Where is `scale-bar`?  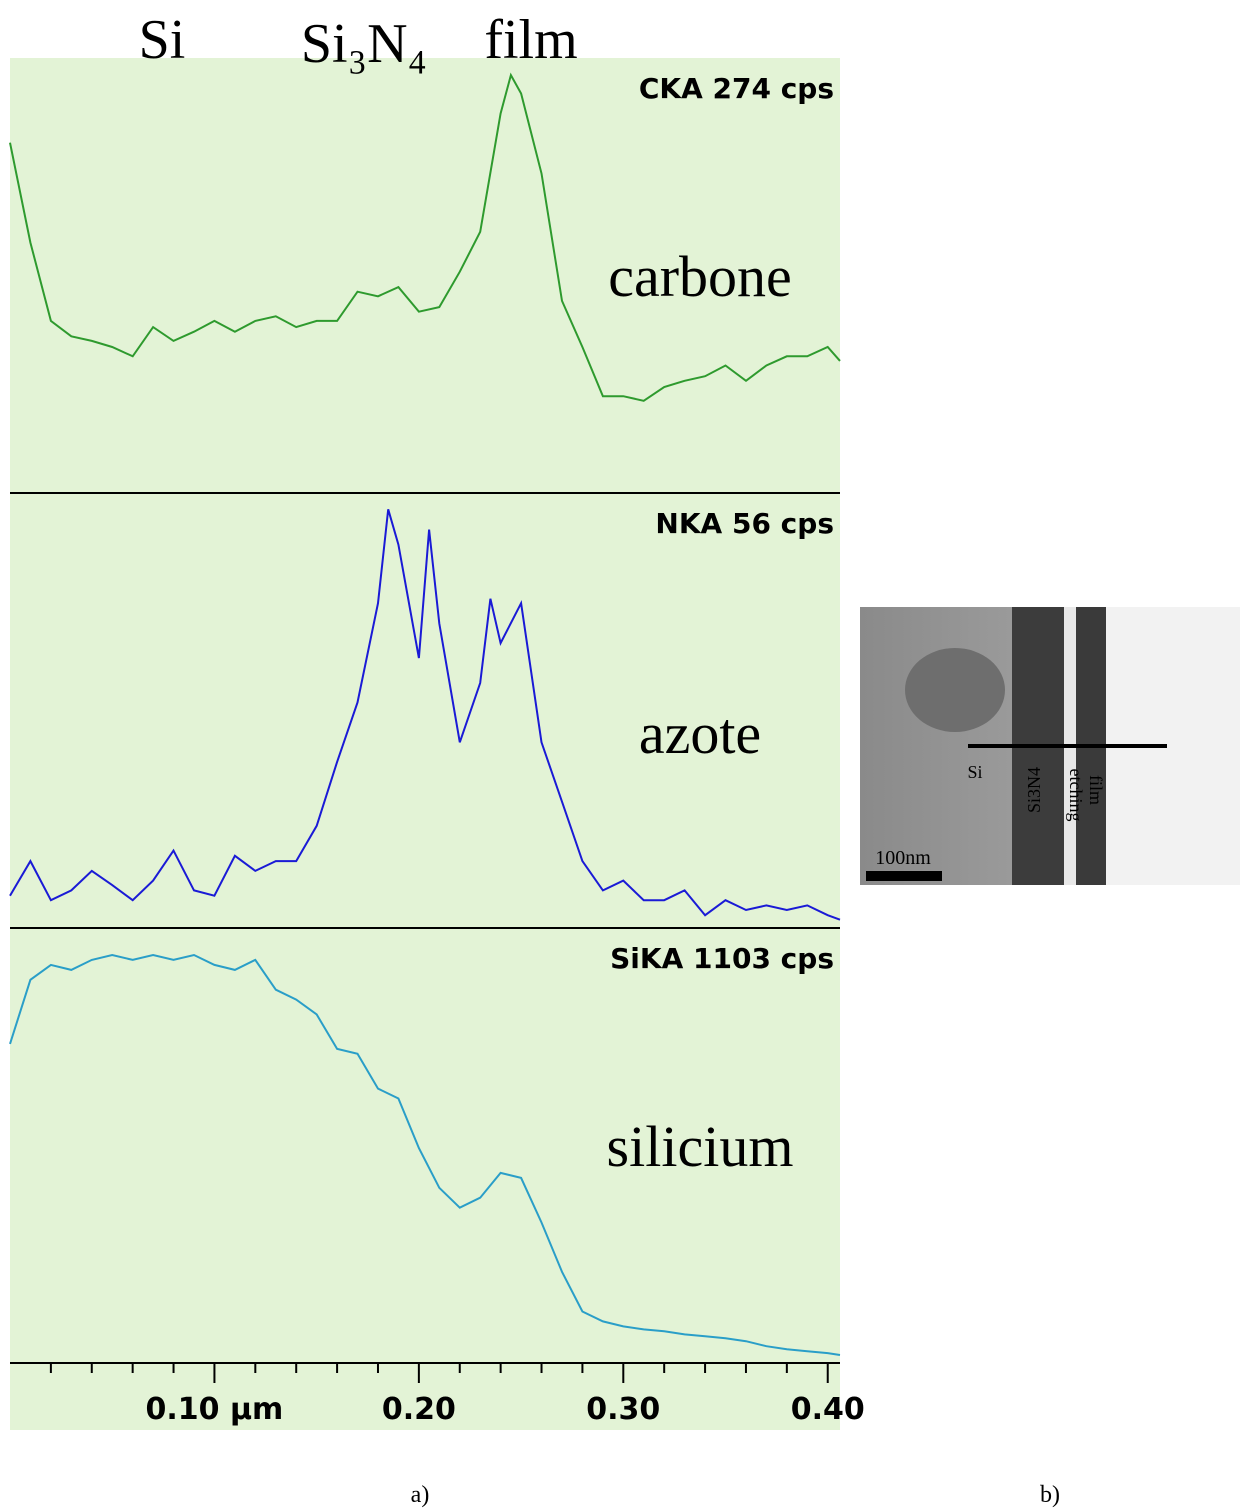
scale-bar is located at coordinates (904, 876).